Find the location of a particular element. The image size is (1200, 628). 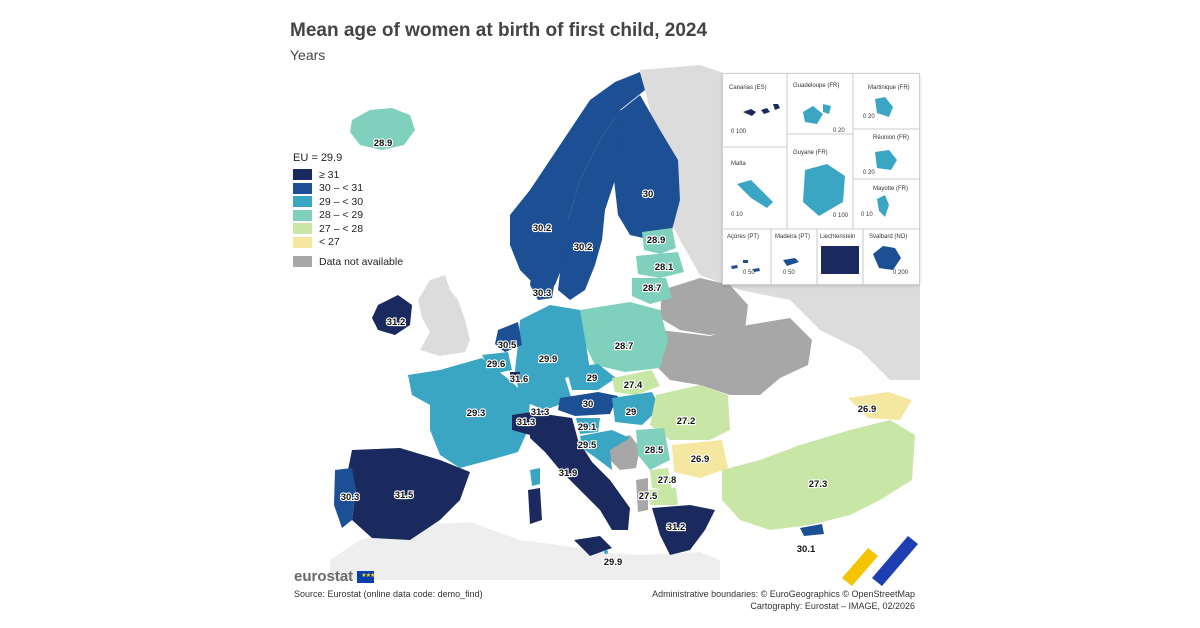

eurostat-logo: eurostat ★★★ is located at coordinates (334, 576).